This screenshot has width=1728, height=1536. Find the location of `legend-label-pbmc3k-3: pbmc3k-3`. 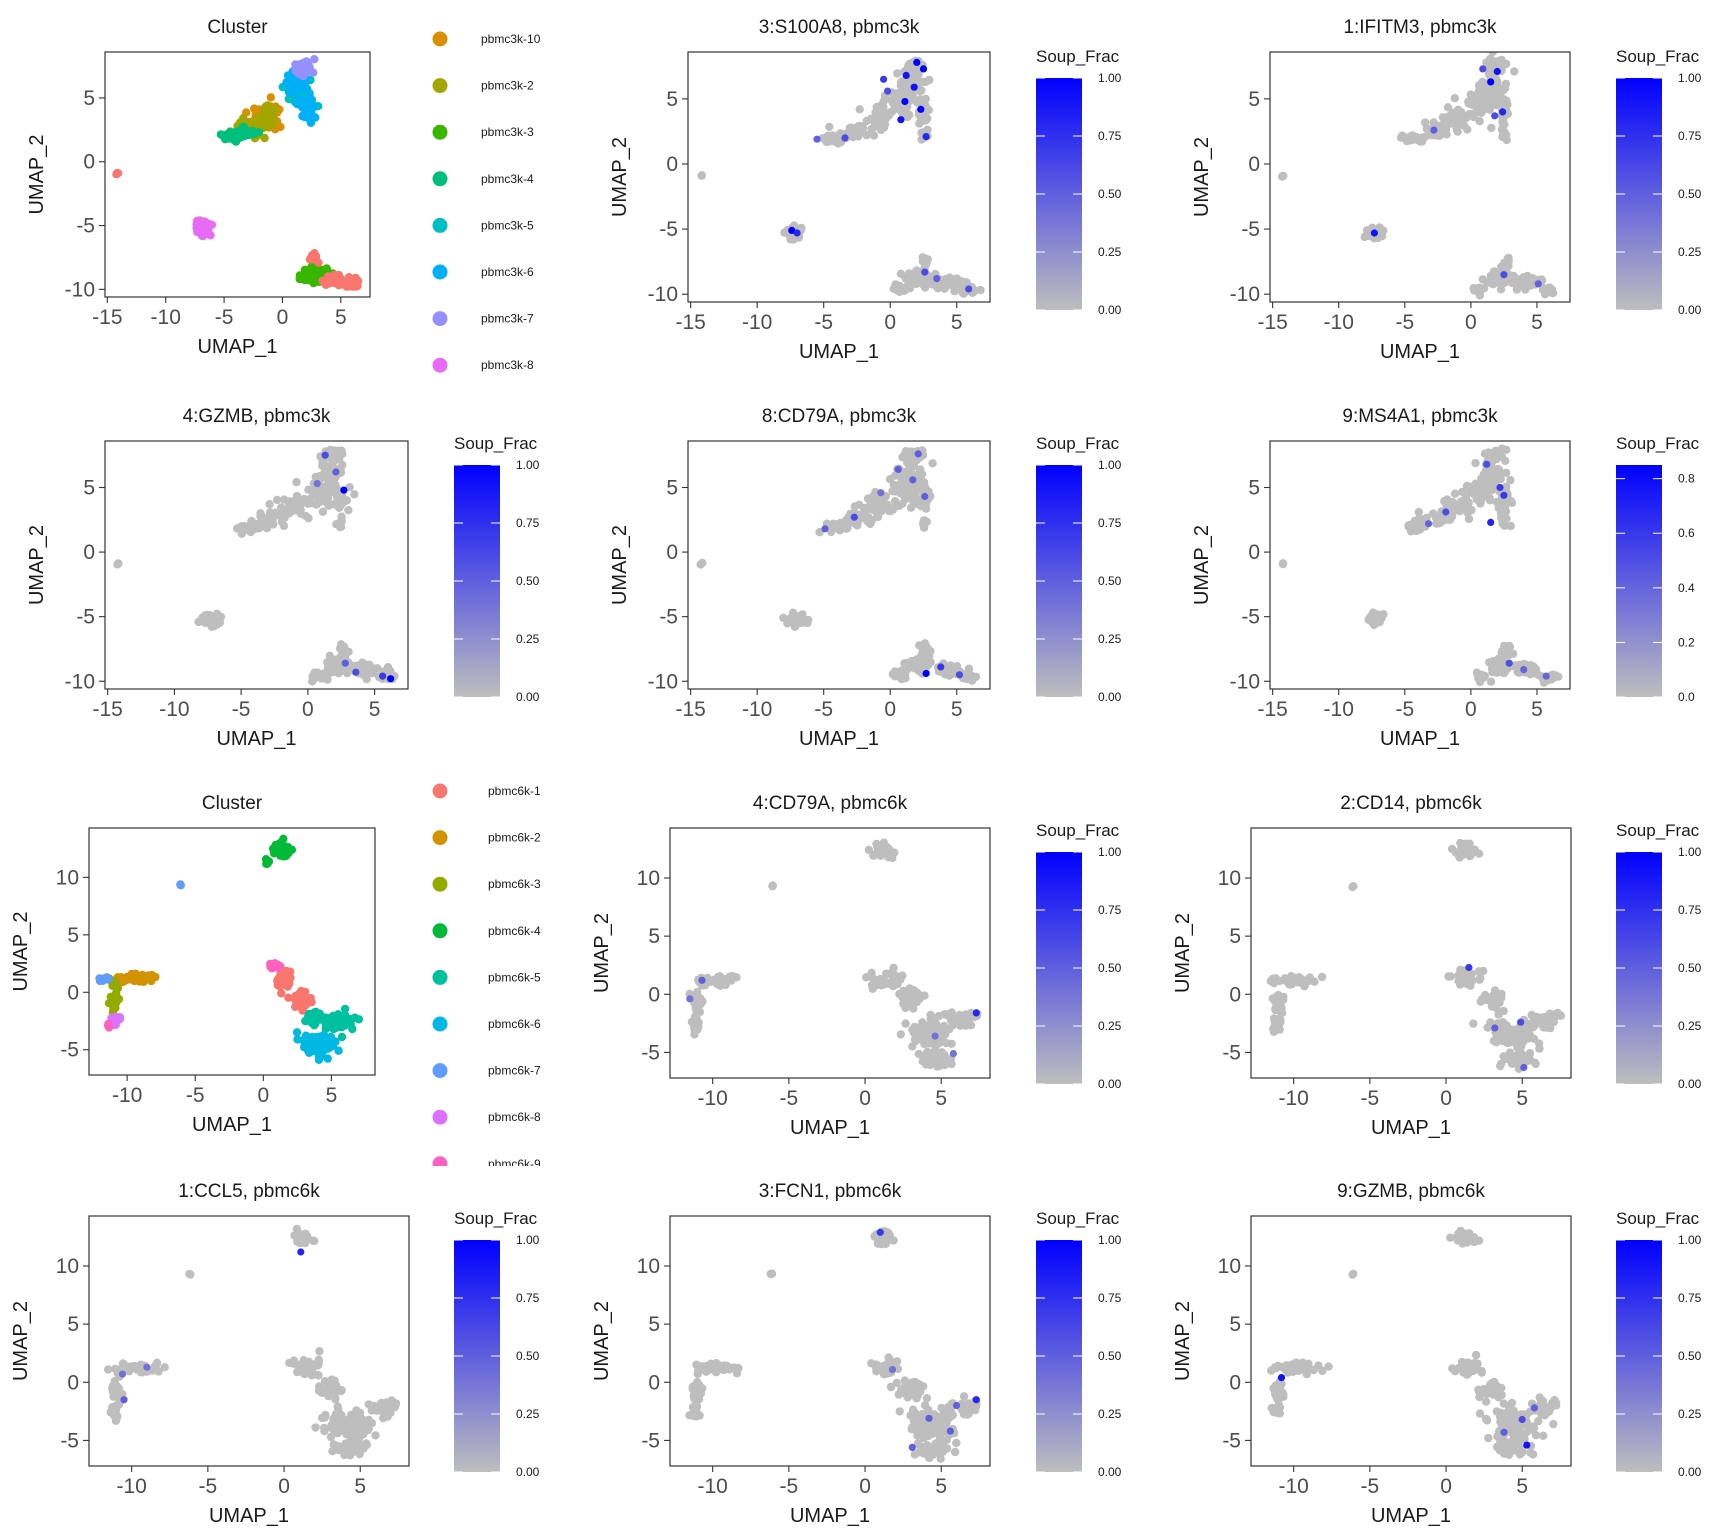

legend-label-pbmc3k-3: pbmc3k-3 is located at coordinates (507, 132).